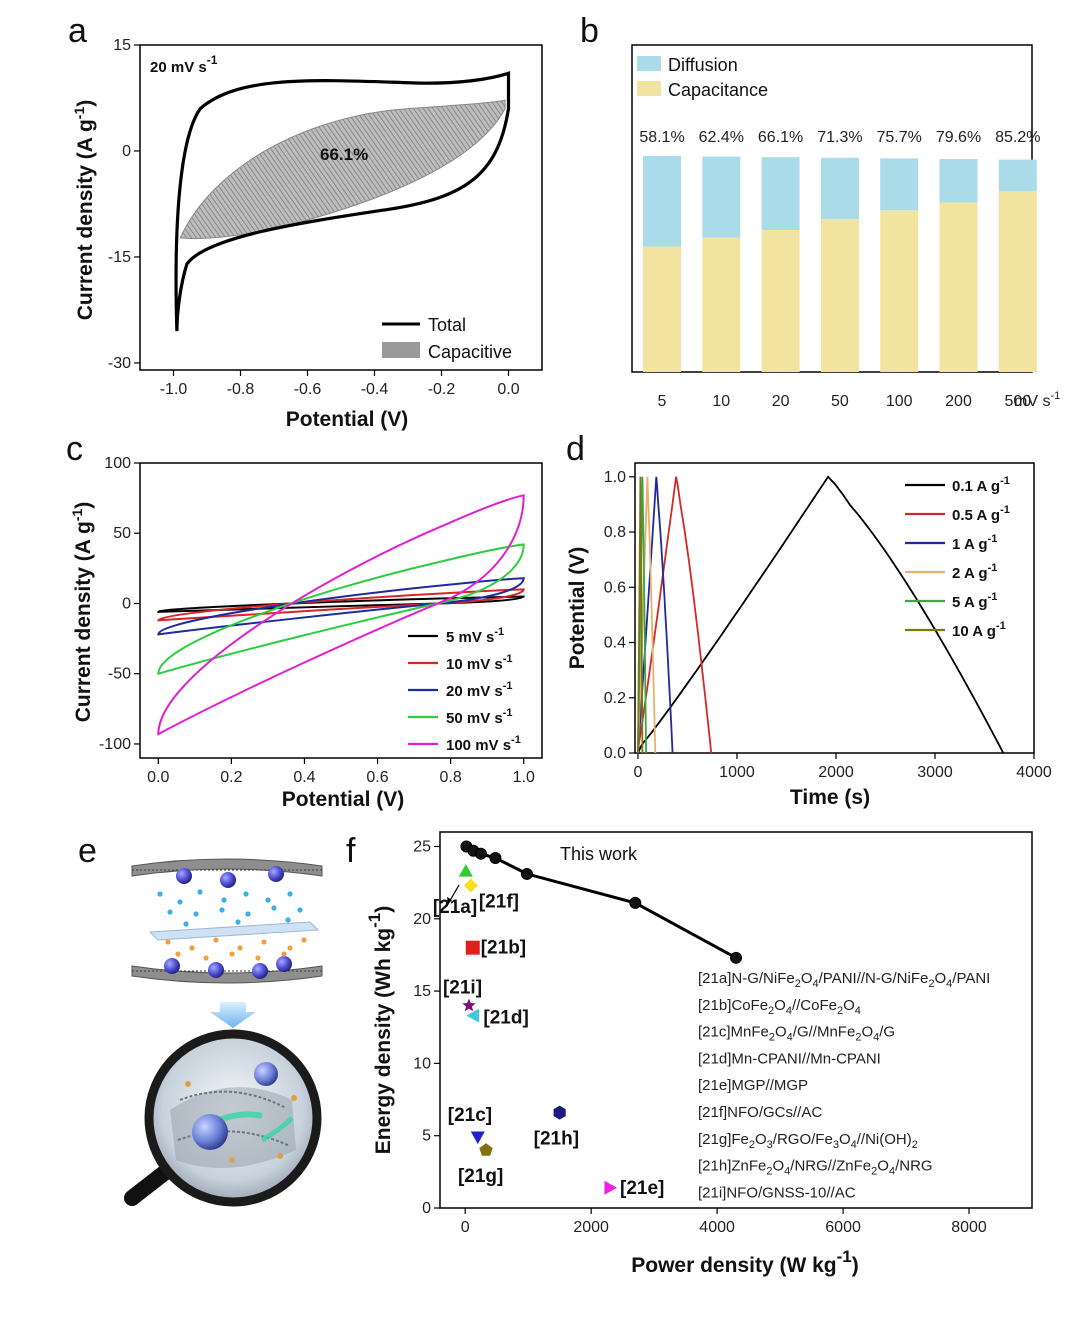 This screenshot has height=1341, width=1080. What do you see at coordinates (779, 1007) in the screenshot?
I see `panel-f-ref-list-item: [21b]CoFe2O4//CoFe2O4` at bounding box center [779, 1007].